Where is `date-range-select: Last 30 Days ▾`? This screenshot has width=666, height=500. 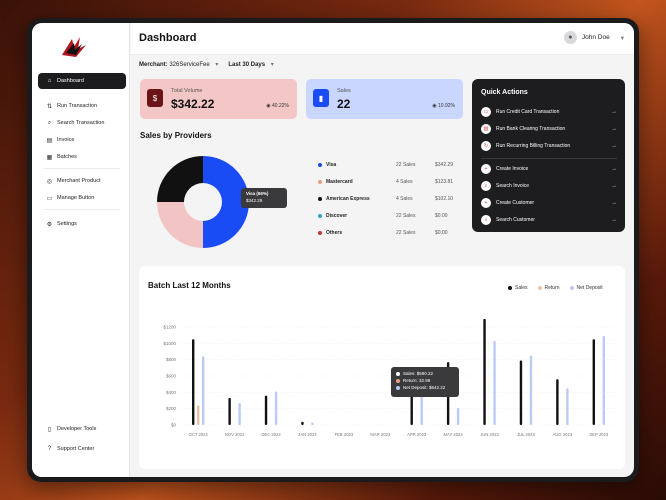 date-range-select: Last 30 Days ▾ is located at coordinates (250, 64).